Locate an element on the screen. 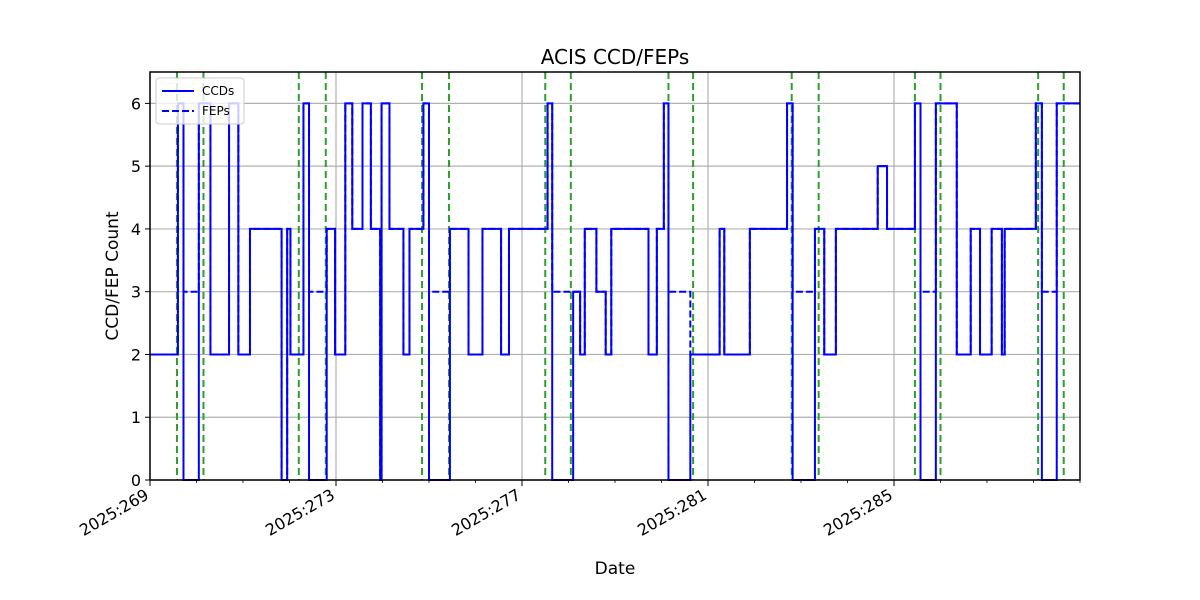  legend: CCDs FEPs is located at coordinates (200, 101).